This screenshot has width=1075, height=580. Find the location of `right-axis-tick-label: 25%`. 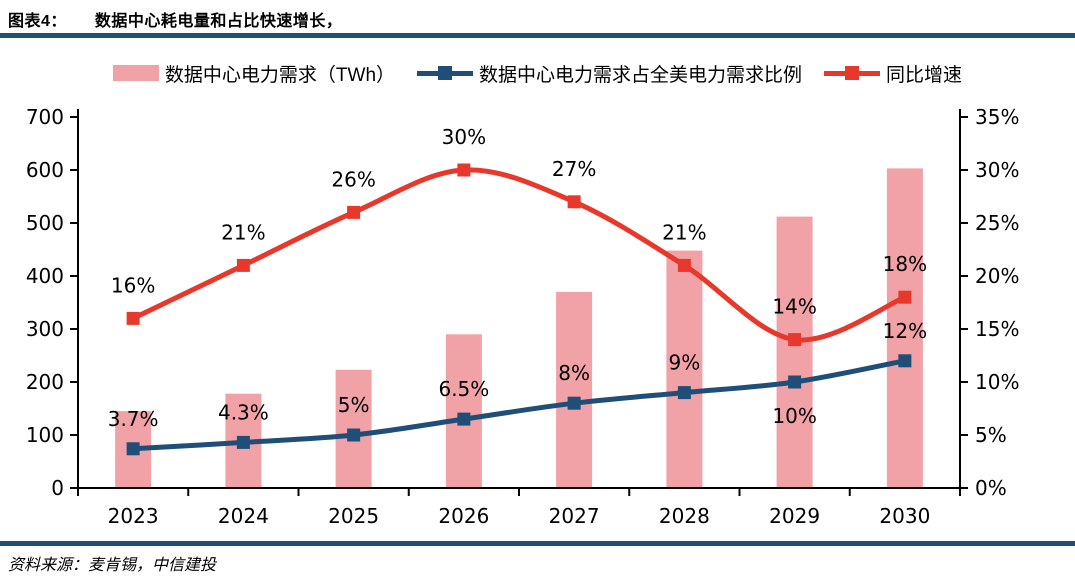

right-axis-tick-label: 25% is located at coordinates (997, 223).